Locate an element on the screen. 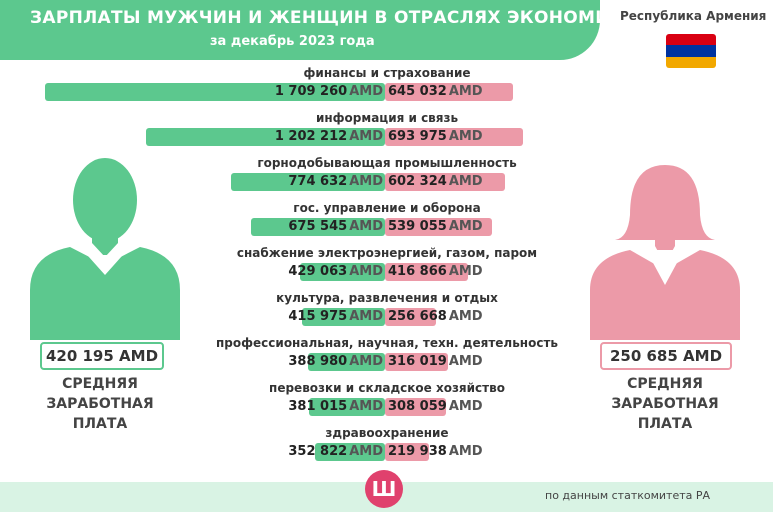 Image resolution: width=773 pixels, height=515 pixels. male-value-label: 675 545 AMD is located at coordinates (335, 226).